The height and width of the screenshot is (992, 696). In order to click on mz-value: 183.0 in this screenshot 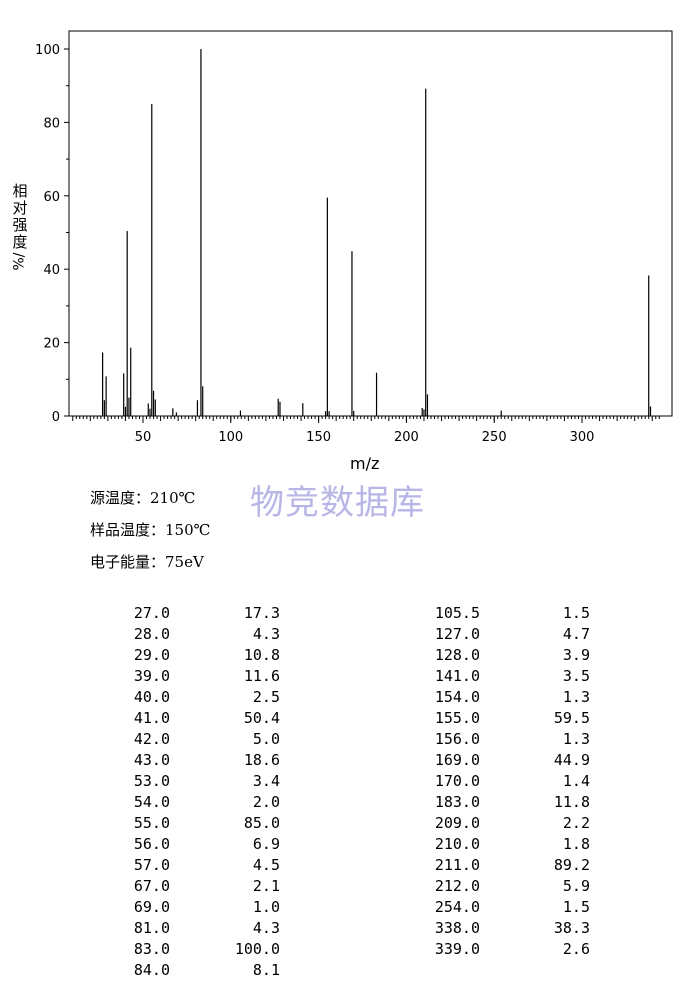, I will do `click(457, 802)`.